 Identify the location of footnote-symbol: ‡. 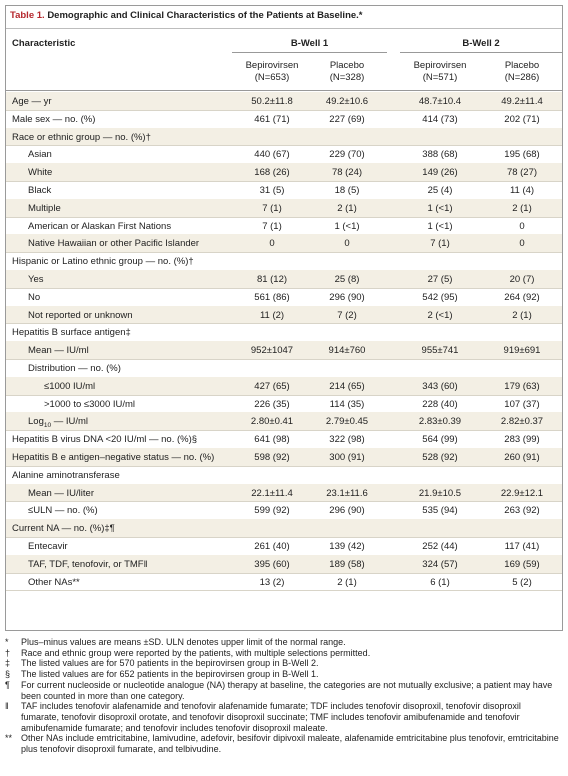
(8, 663).